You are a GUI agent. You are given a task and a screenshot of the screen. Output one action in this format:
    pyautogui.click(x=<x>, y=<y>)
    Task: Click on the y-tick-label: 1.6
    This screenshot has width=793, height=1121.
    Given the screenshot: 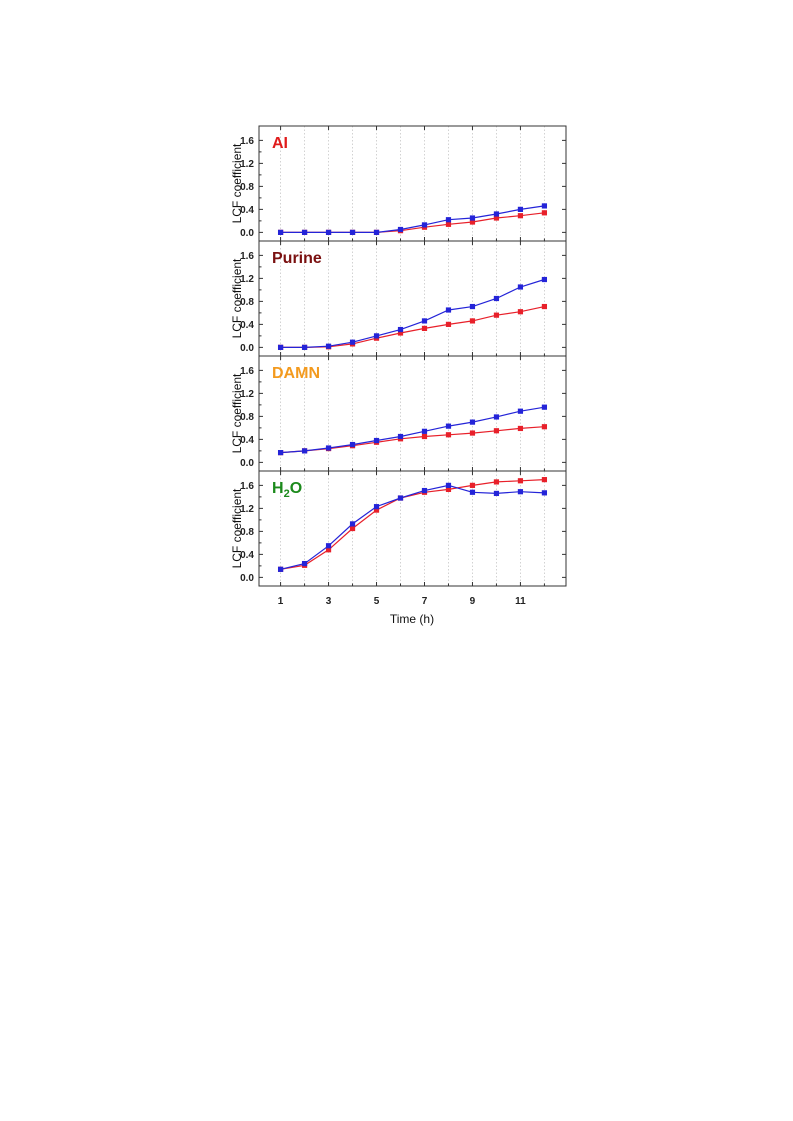 What is the action you would take?
    pyautogui.click(x=247, y=141)
    